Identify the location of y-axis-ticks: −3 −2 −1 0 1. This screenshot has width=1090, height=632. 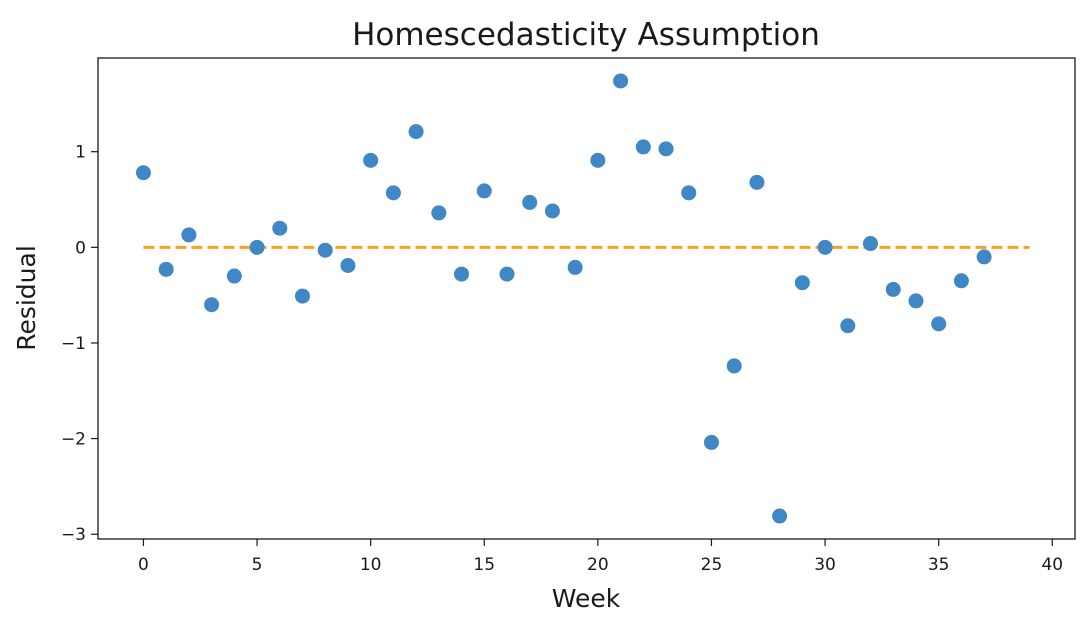
(79, 344).